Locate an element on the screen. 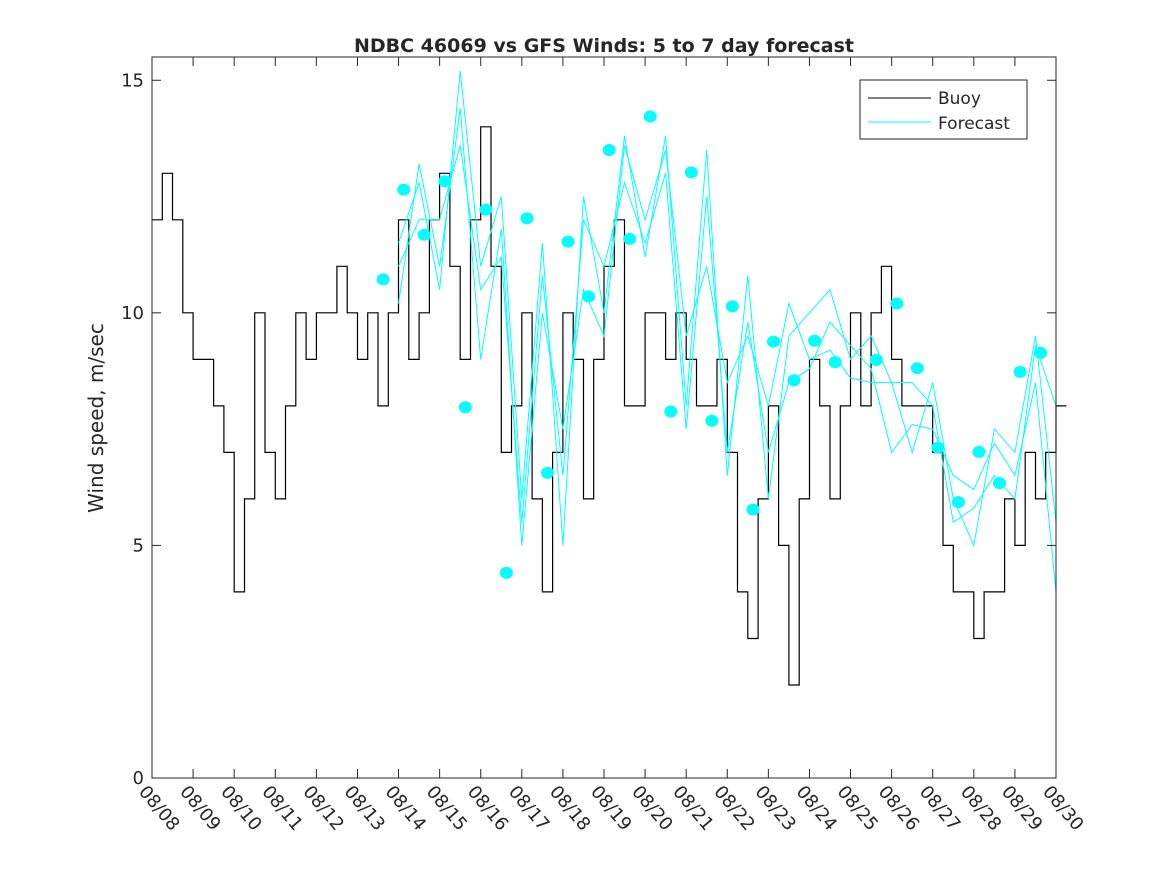 The height and width of the screenshot is (879, 1167). x-tick-label: 08/10 is located at coordinates (240, 808).